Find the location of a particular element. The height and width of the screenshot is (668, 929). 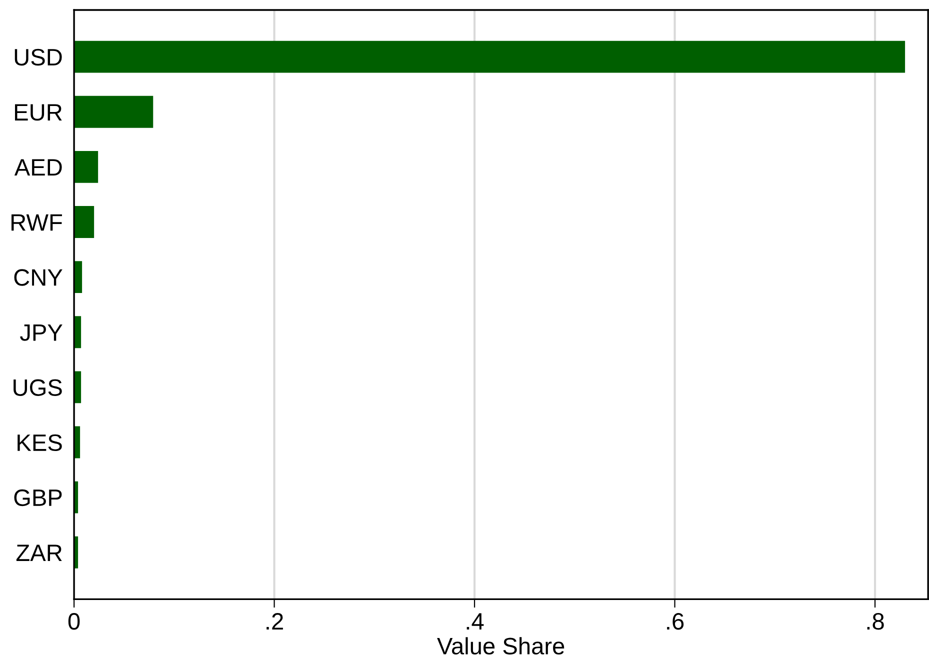

y-tick-label: ZAR is located at coordinates (39, 552).